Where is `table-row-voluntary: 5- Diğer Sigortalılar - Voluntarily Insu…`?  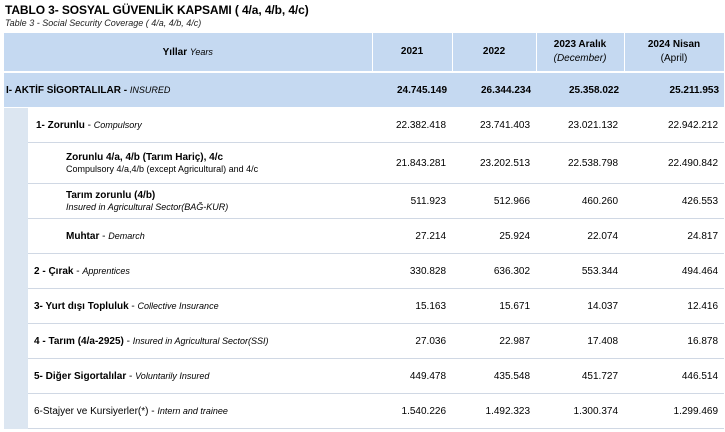
table-row-voluntary: 5- Diğer Sigortalılar - Voluntarily Insu… is located at coordinates (364, 376).